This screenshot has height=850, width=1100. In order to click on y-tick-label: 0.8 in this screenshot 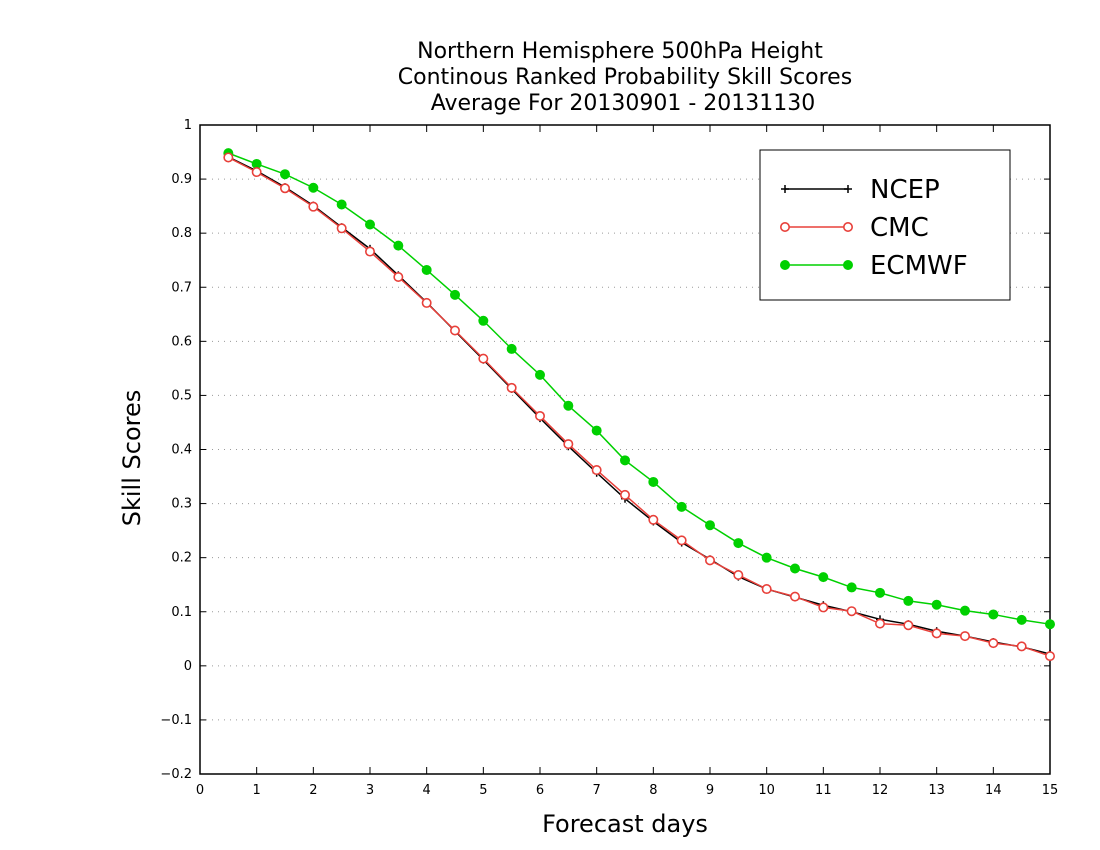, I will do `click(181, 233)`.